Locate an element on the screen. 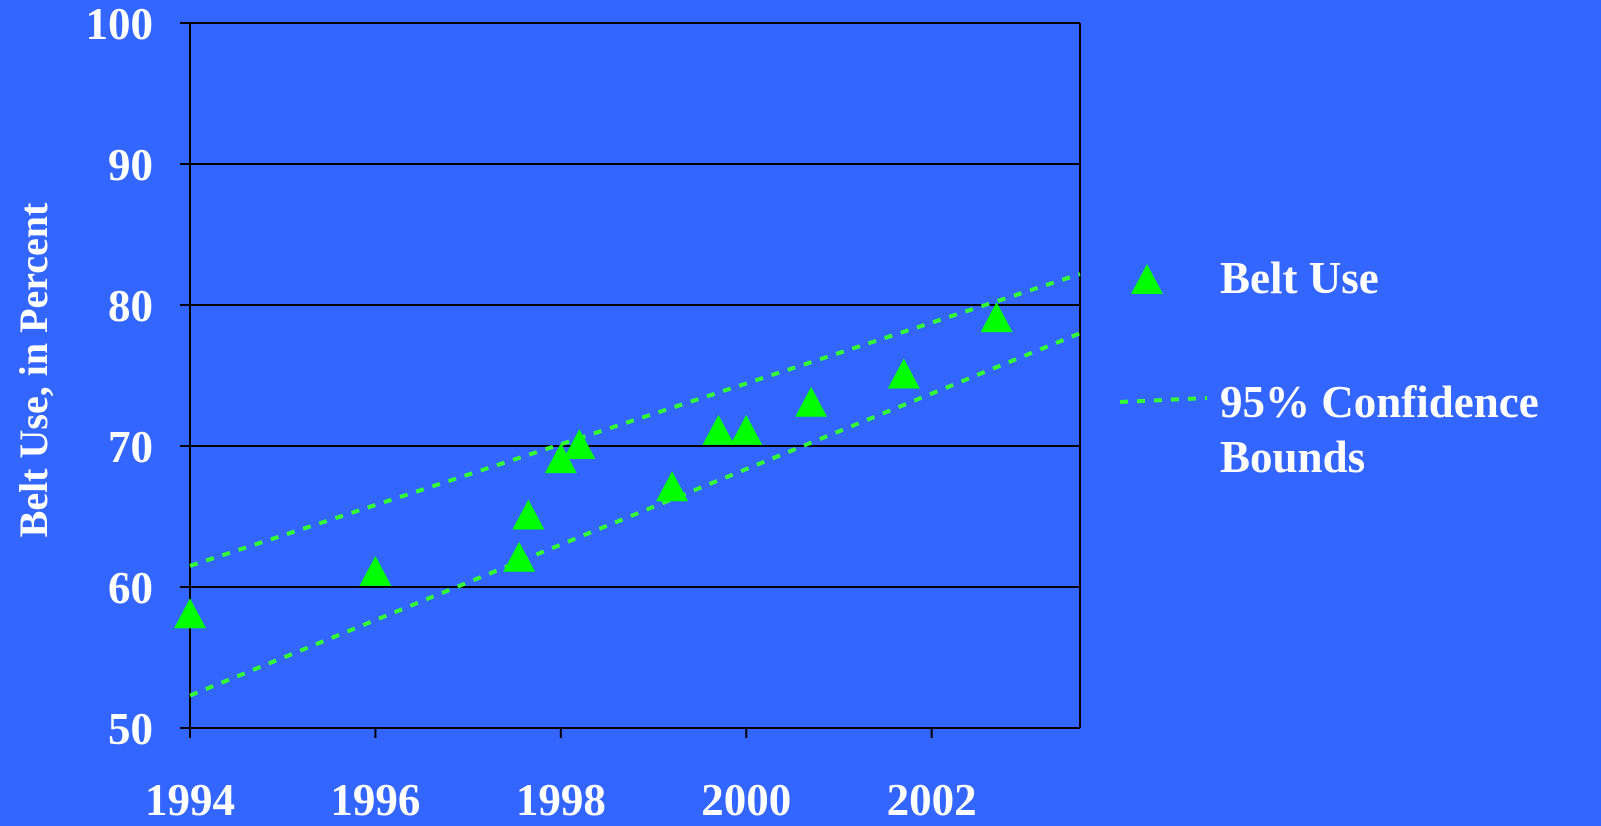  legend-dotted-line-icon is located at coordinates (1163, 400).